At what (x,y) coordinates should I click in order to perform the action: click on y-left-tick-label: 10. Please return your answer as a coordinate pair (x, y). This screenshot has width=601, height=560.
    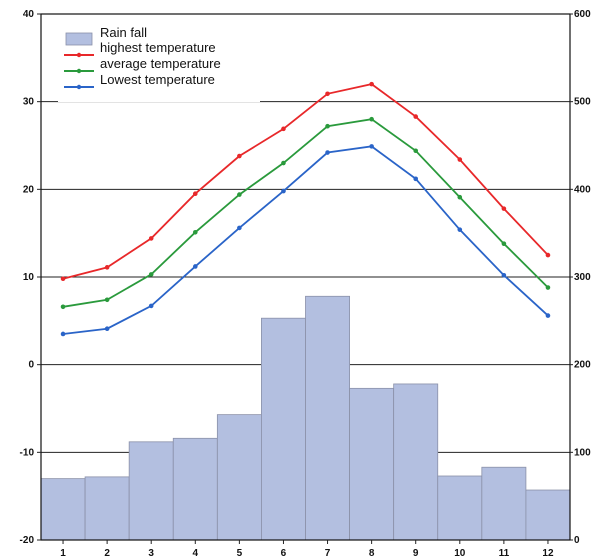
    Looking at the image, I should click on (29, 277).